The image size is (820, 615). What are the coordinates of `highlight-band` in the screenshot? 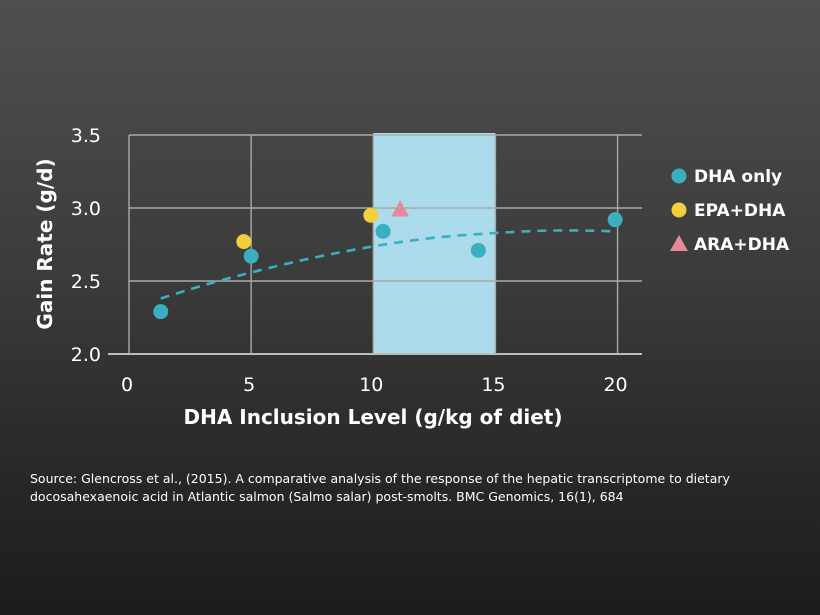 It's located at (434, 243).